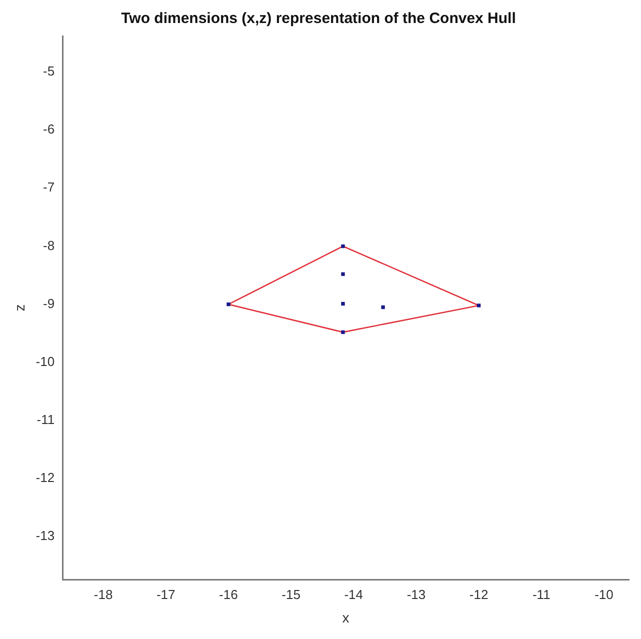 This screenshot has height=639, width=641. Describe the element at coordinates (478, 594) in the screenshot. I see `x-tick-label: -12` at that location.